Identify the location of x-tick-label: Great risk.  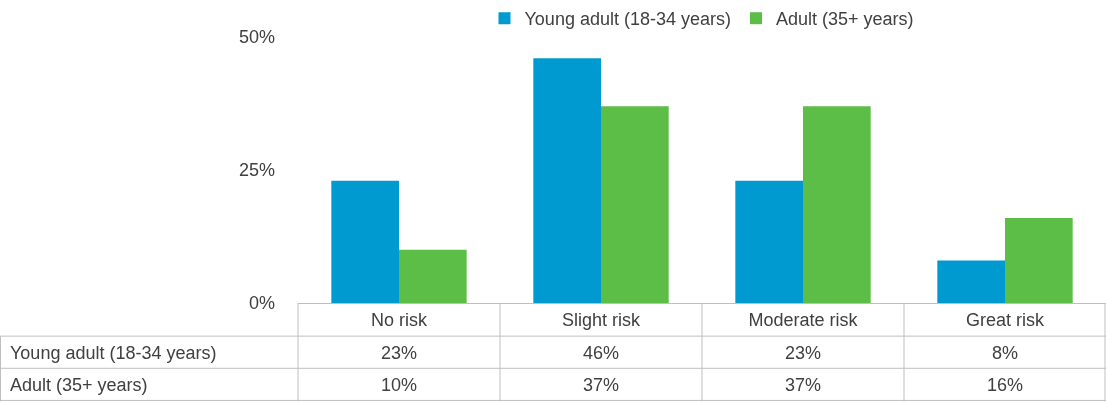
(1005, 319).